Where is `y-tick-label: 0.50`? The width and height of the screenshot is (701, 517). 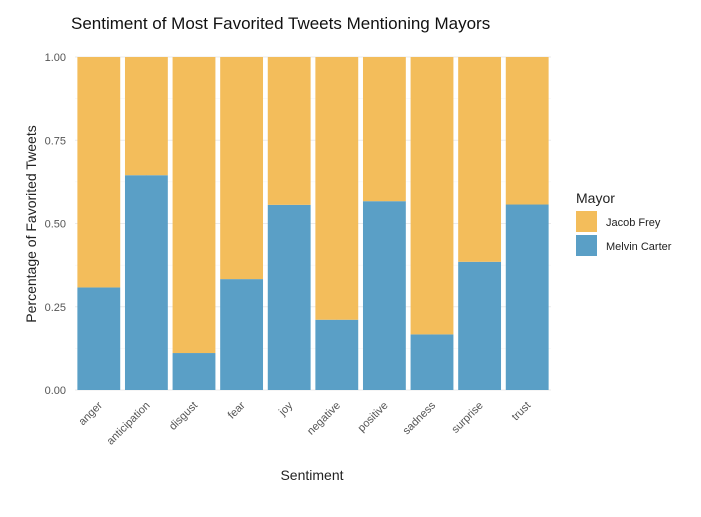 y-tick-label: 0.50 is located at coordinates (55, 225).